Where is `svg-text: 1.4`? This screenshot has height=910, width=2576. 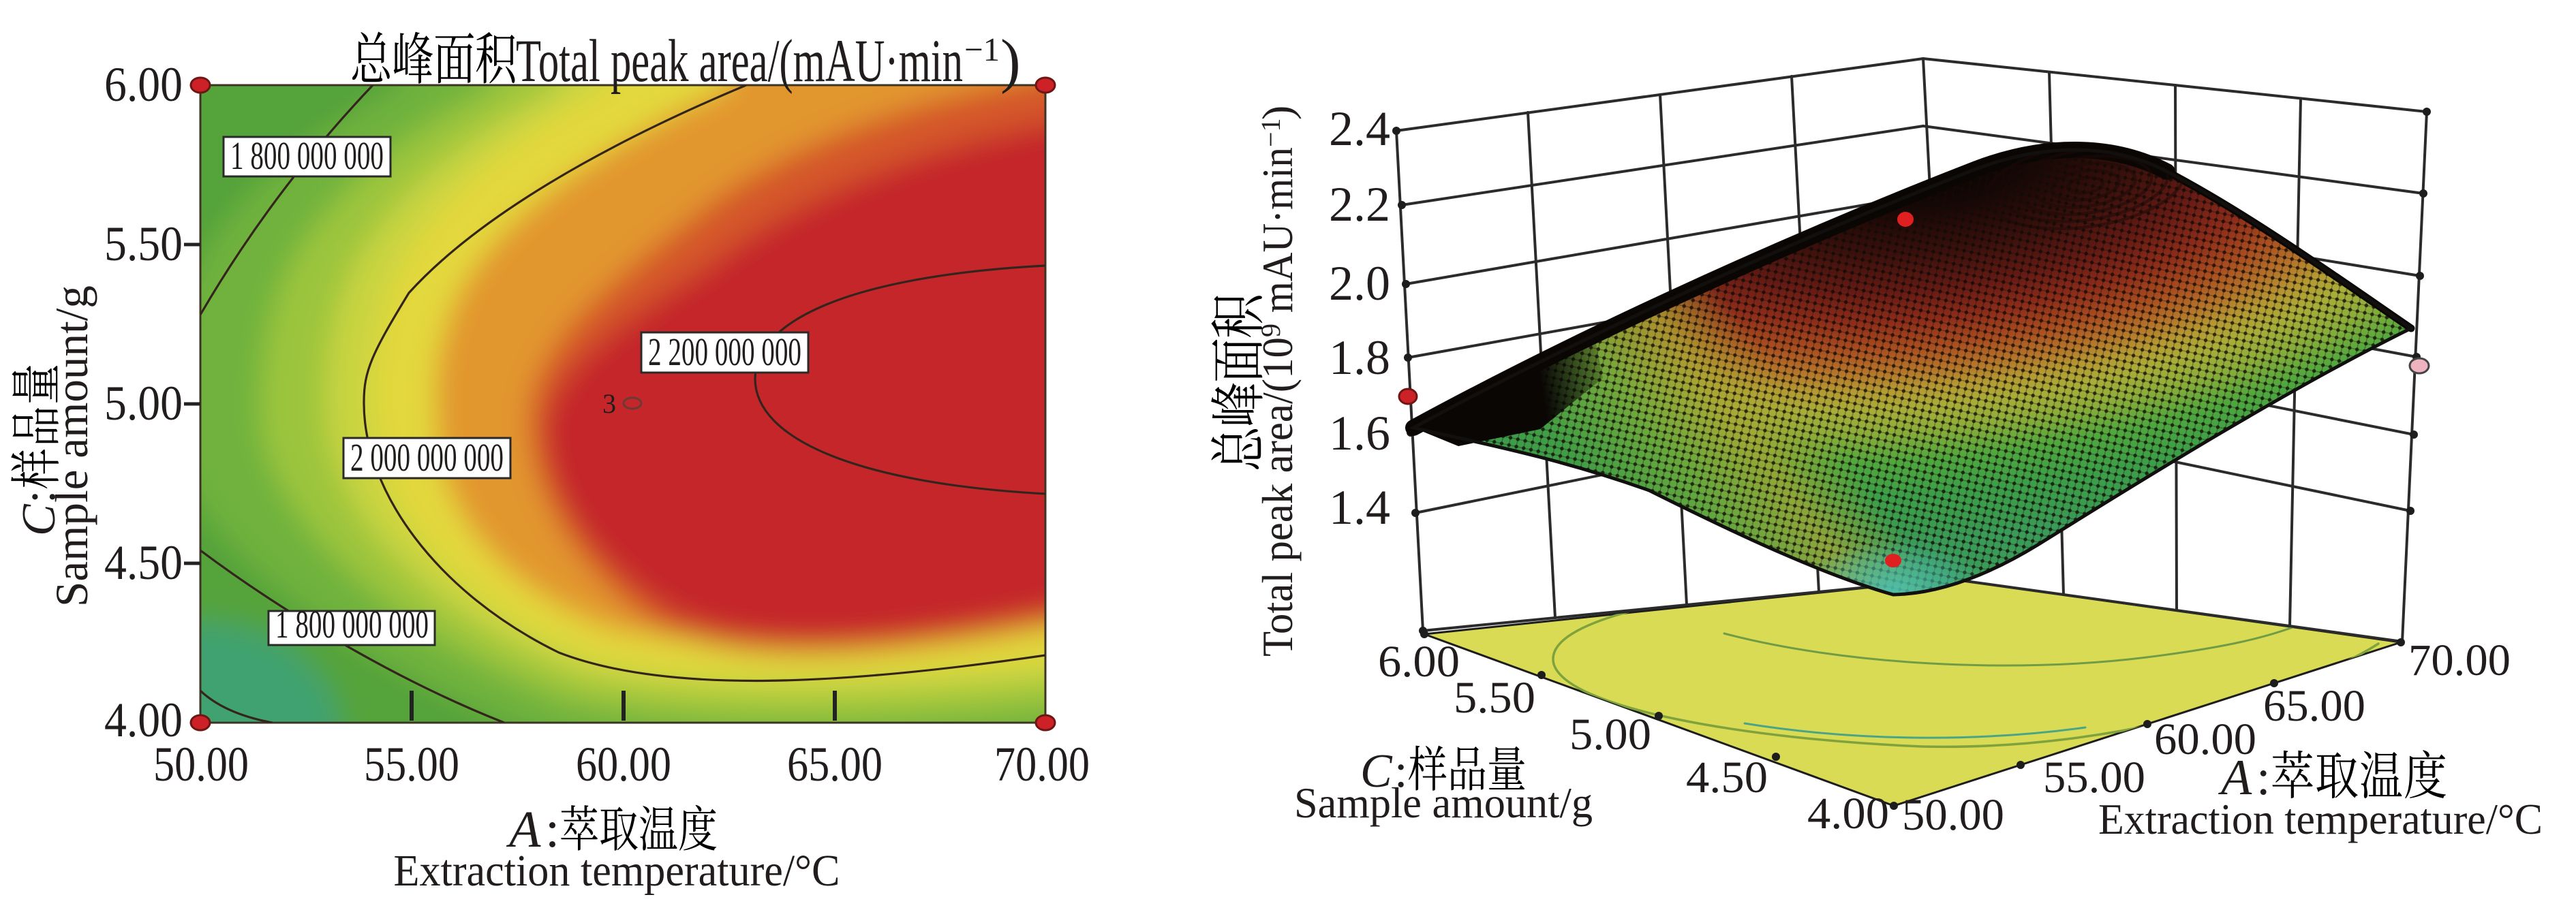
svg-text: 1.4 is located at coordinates (1359, 507).